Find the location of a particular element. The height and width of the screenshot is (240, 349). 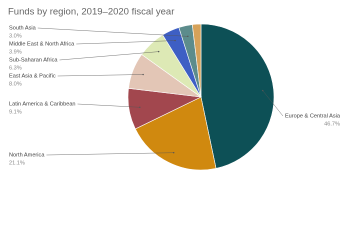

slice-value-label: 3.9% is located at coordinates (15, 52).